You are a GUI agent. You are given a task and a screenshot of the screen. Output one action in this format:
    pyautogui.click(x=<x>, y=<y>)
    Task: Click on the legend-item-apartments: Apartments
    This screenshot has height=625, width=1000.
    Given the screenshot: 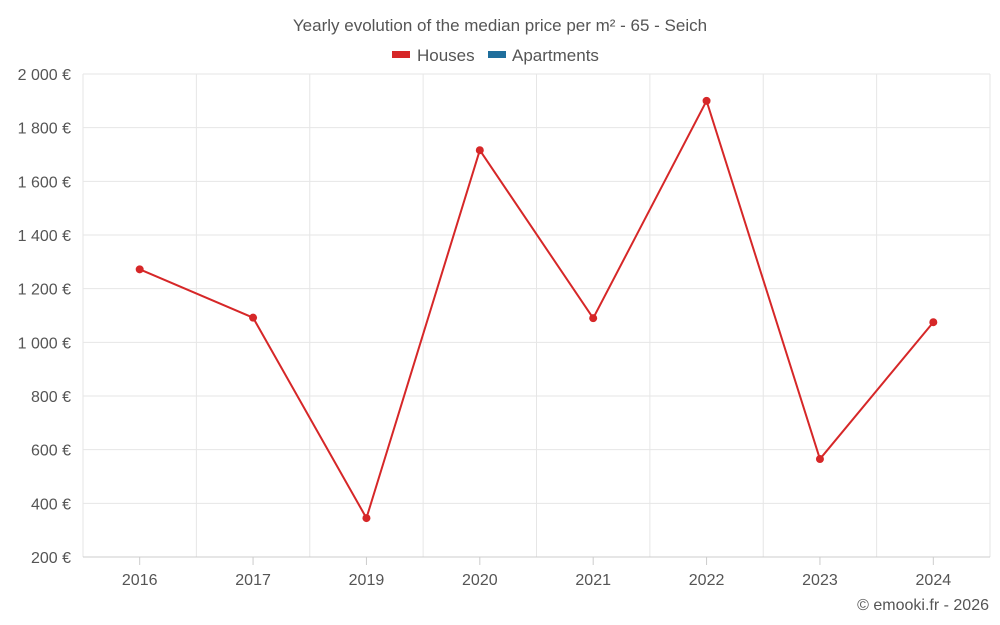 What is the action you would take?
    pyautogui.click(x=543, y=55)
    